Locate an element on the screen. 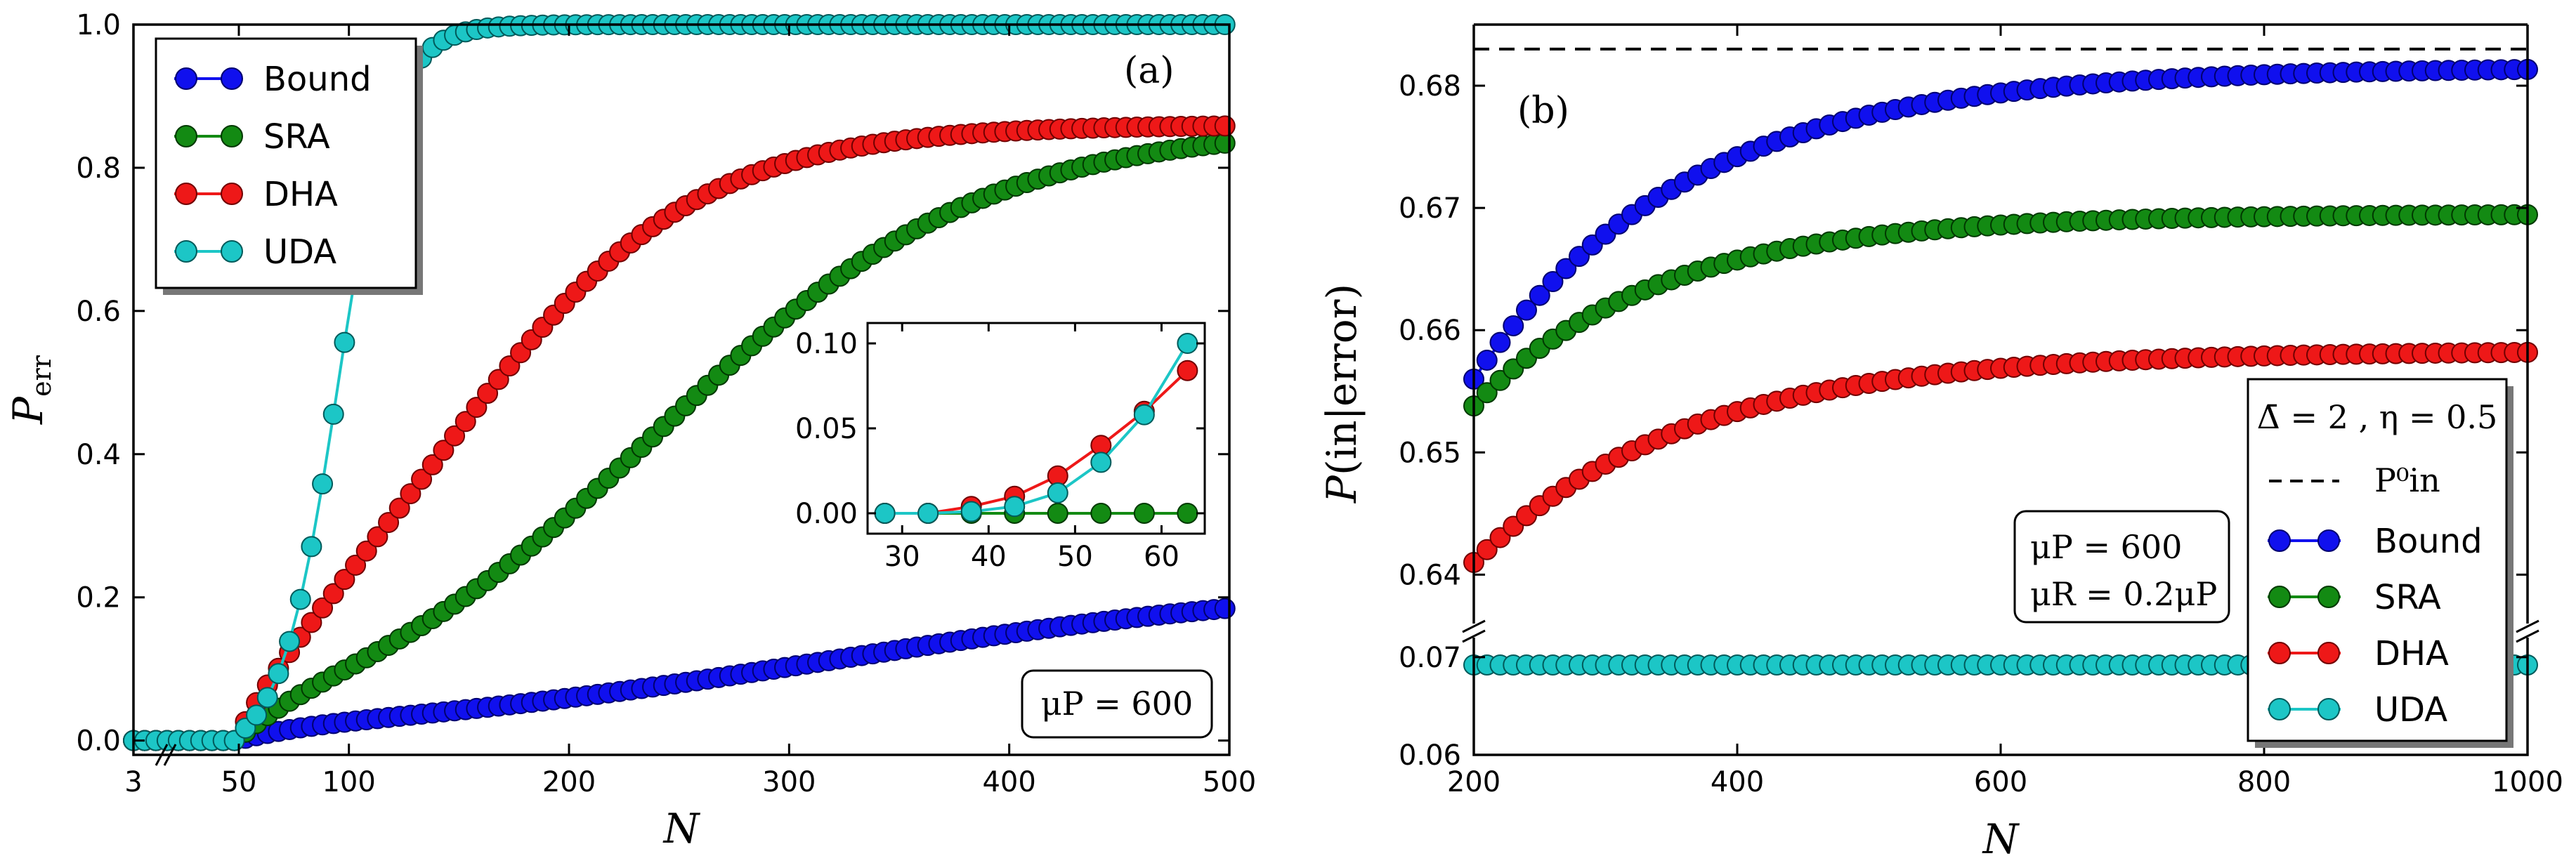 This screenshot has width=2576, height=863. panel-b-legend-title: Δ̄ = 2 , η = 0.5 is located at coordinates (2377, 417).